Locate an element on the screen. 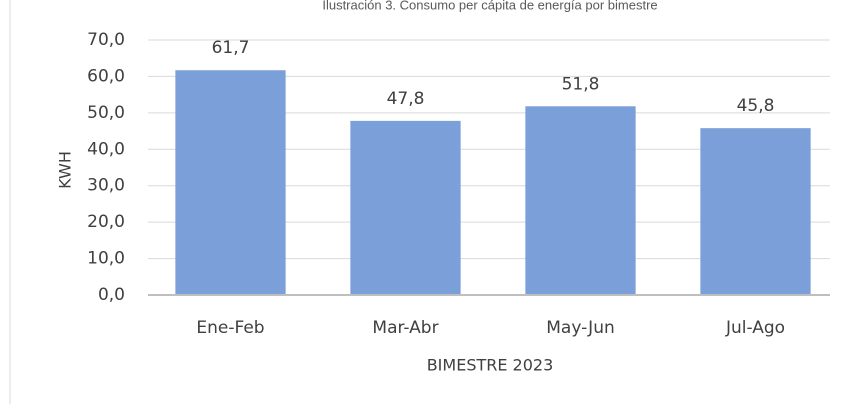 This screenshot has height=404, width=853. y-tick-label: 60,0 is located at coordinates (106, 76).